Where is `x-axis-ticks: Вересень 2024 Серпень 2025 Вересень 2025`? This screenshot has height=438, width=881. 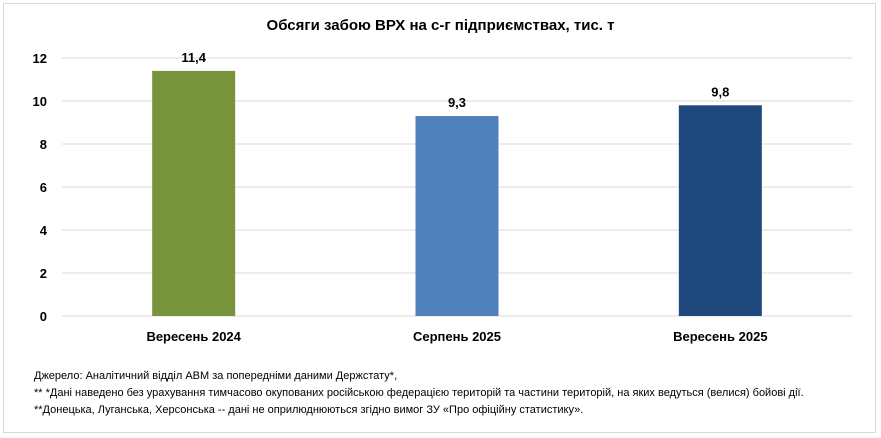 x-axis-ticks: Вересень 2024 Серпень 2025 Вересень 2025 is located at coordinates (456, 336).